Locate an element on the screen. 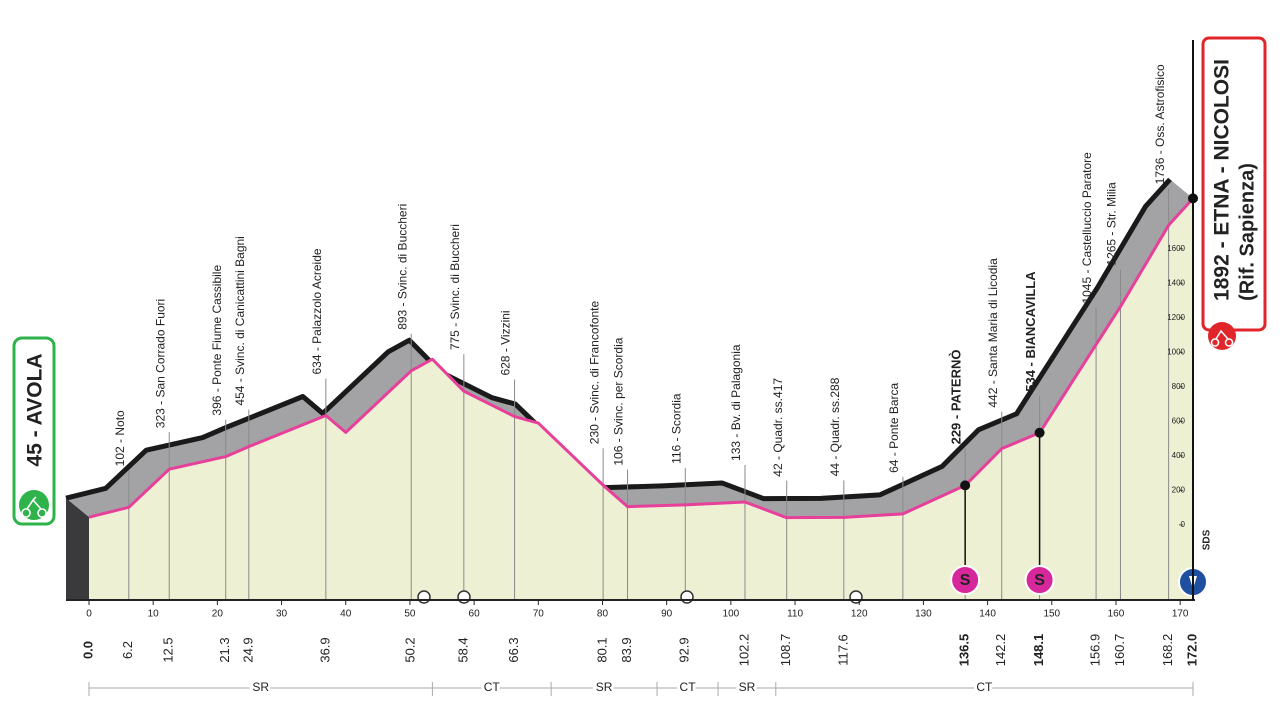  x-tick-label: 30 is located at coordinates (282, 614).